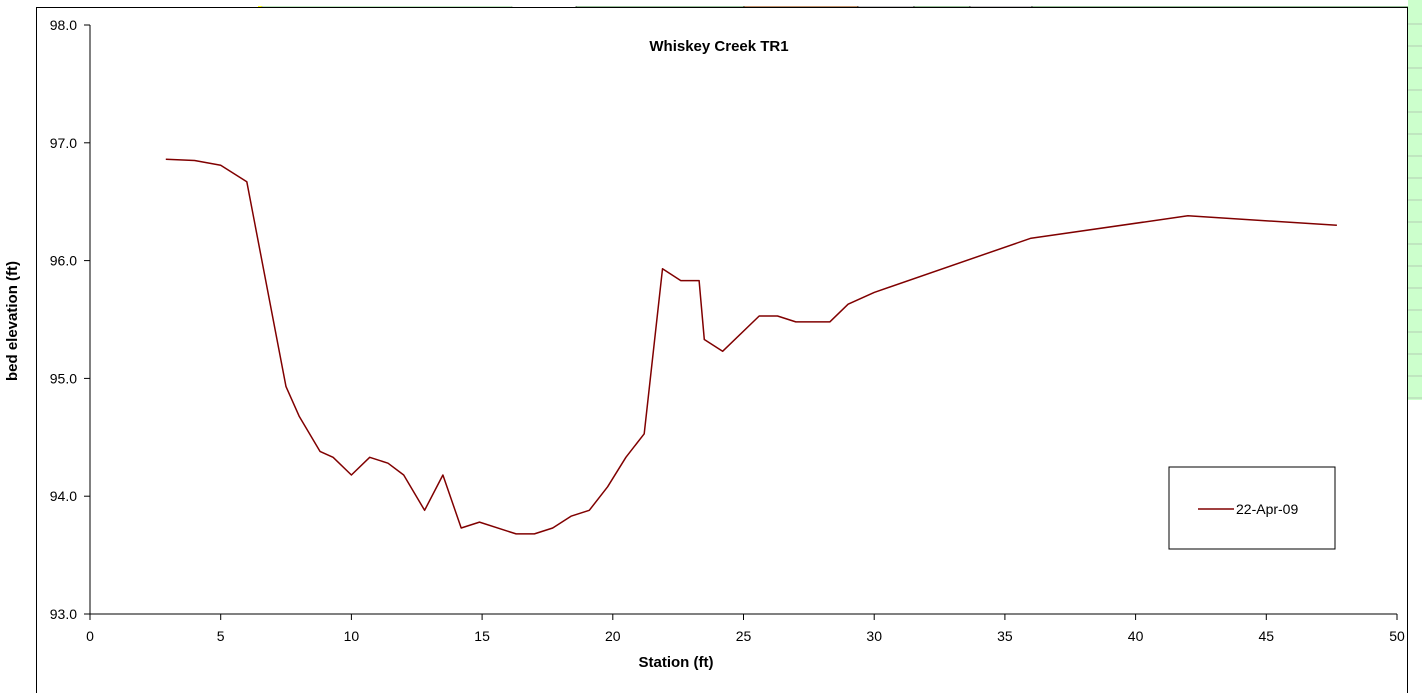 This screenshot has height=693, width=1422. Describe the element at coordinates (12, 321) in the screenshot. I see `y-axis-label: bed elevation (ft)` at that location.